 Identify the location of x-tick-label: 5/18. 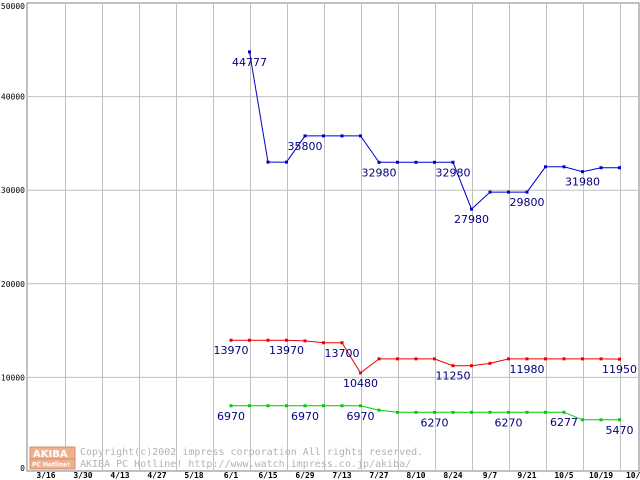
(193, 475).